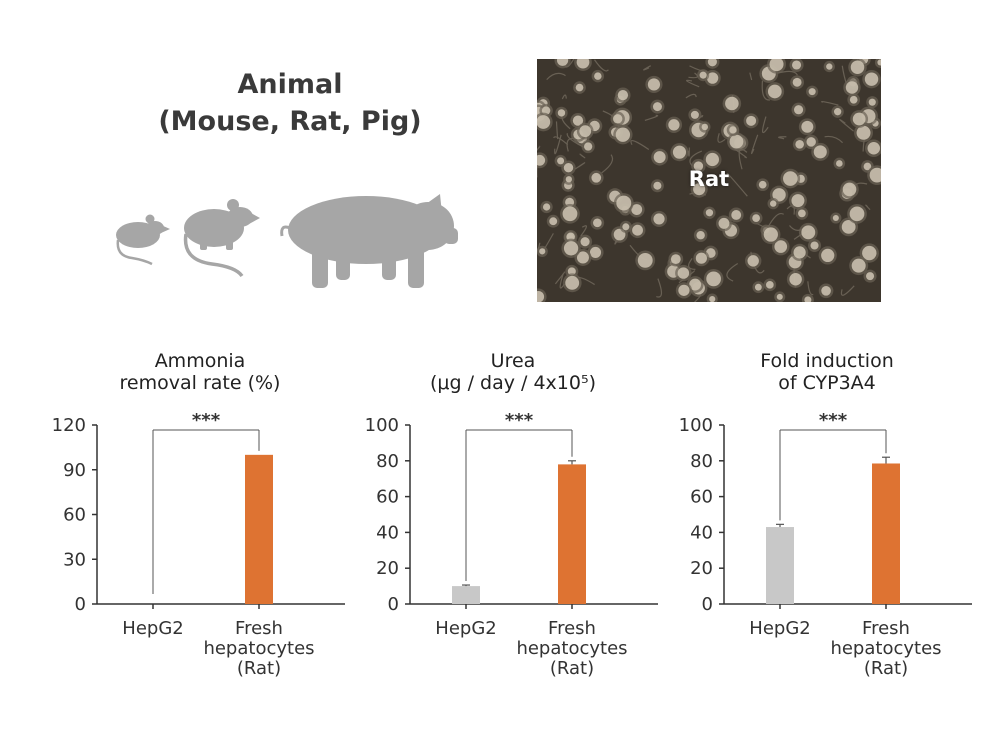 This screenshot has height=738, width=996. Describe the element at coordinates (143, 240) in the screenshot. I see `mouse-icon` at that location.